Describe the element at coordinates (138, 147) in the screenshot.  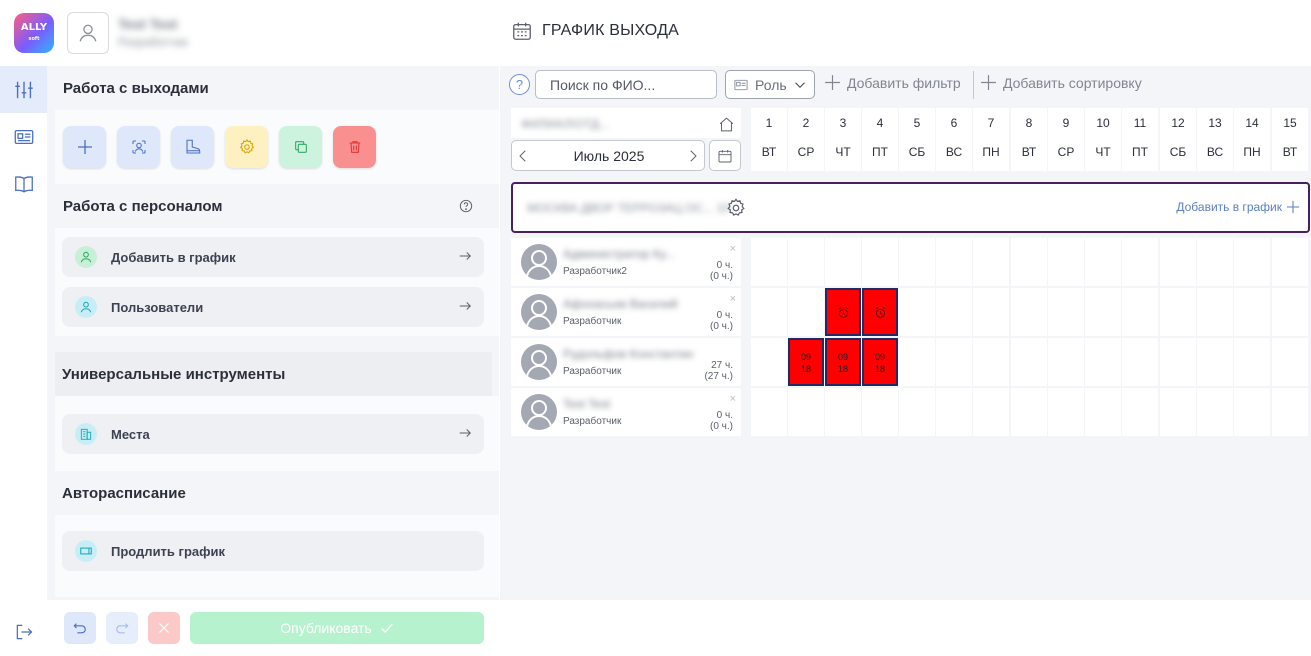
I see `user-search-button` at that location.